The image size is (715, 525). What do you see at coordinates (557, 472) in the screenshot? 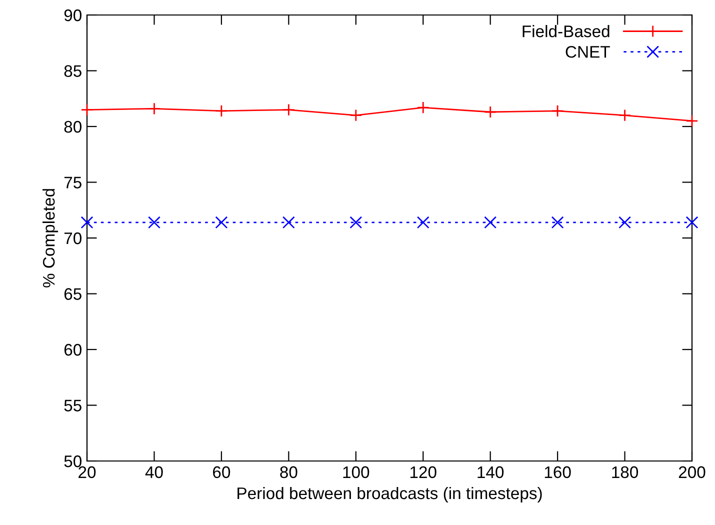
I see `x-tick-label: 160` at bounding box center [557, 472].